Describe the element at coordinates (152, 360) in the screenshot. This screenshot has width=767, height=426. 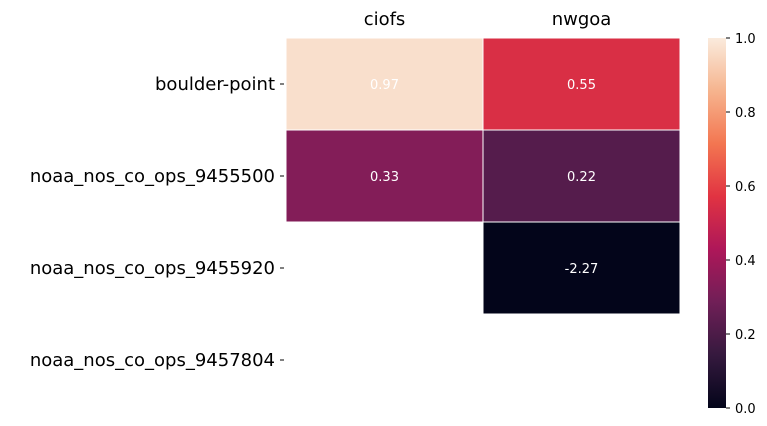
I see `row-label: noaa_nos_co_ops_9457804` at that location.